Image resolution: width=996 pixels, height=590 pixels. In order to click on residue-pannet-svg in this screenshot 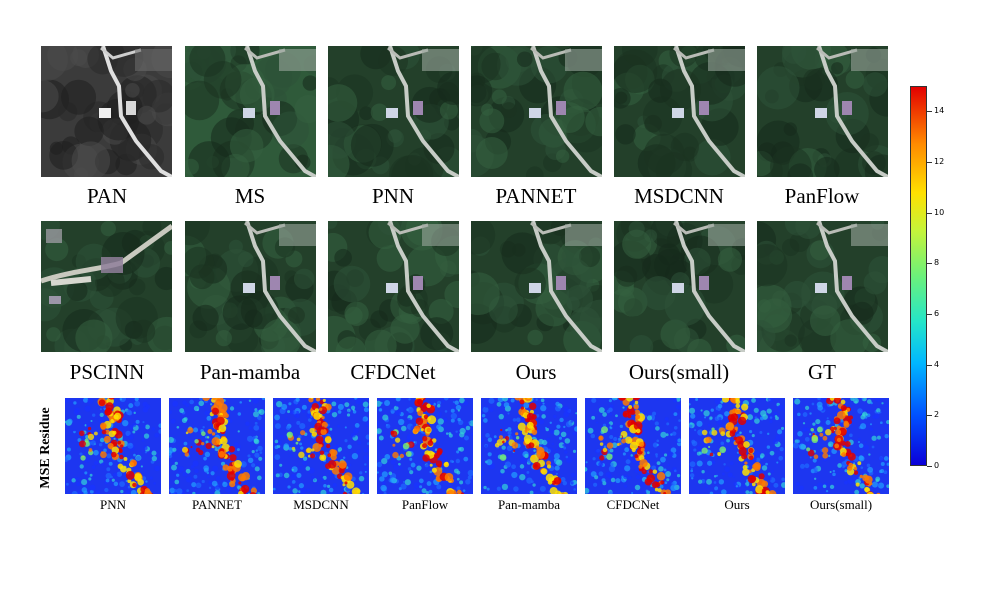, I will do `click(217, 446)`.